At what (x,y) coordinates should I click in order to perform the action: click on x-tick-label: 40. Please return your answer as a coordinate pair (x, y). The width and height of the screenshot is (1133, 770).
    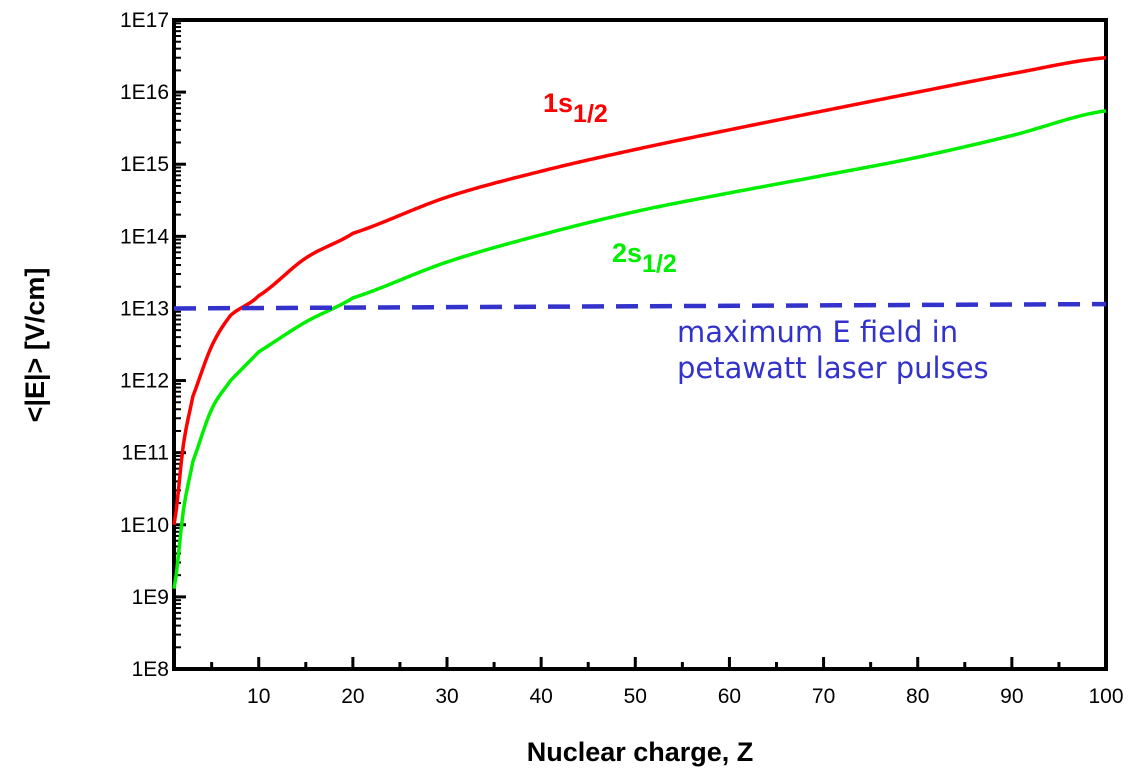
    Looking at the image, I should click on (540, 696).